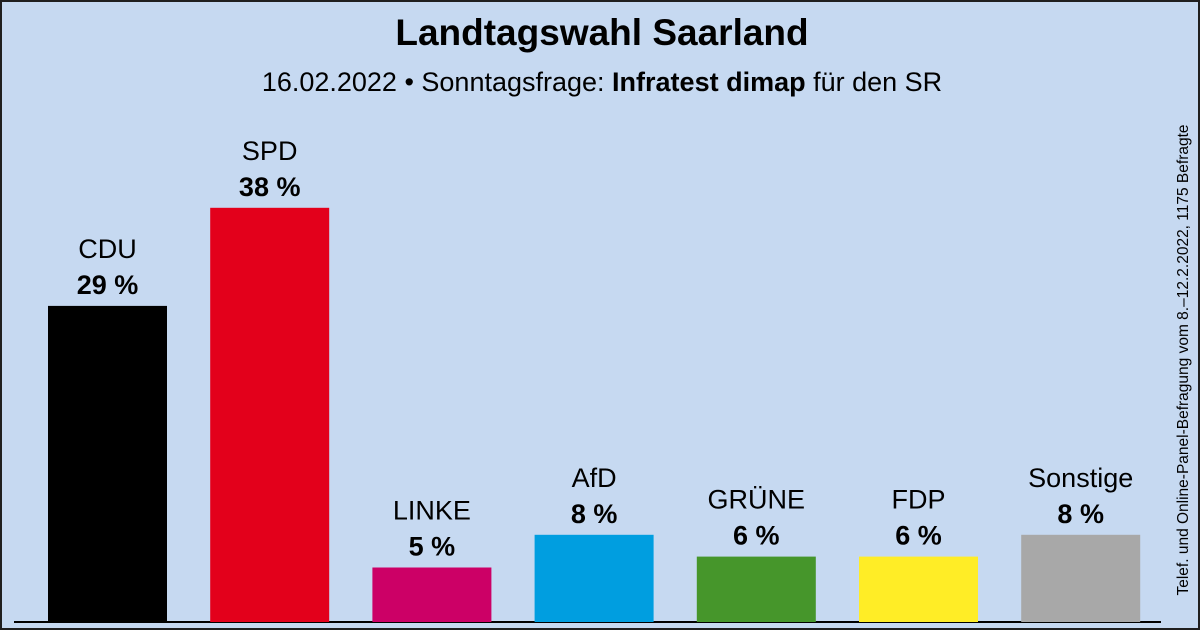 This screenshot has height=630, width=1200. I want to click on value-label-gr-ne: 6 %, so click(756, 536).